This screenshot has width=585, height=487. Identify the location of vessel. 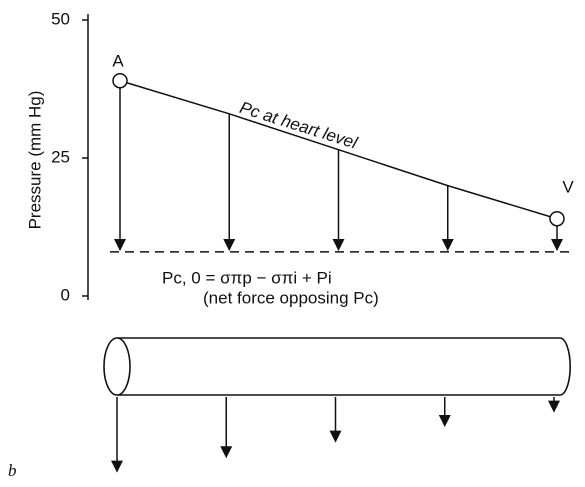
(337, 366).